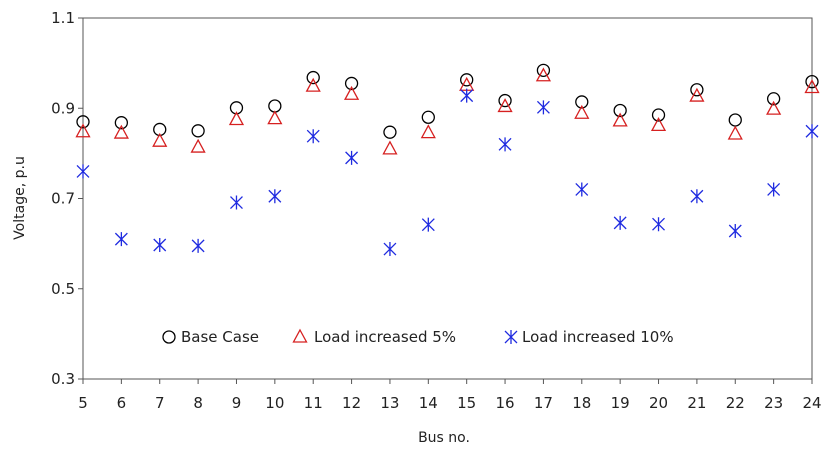  Describe the element at coordinates (581, 403) in the screenshot. I see `x-tick-label: 18` at that location.